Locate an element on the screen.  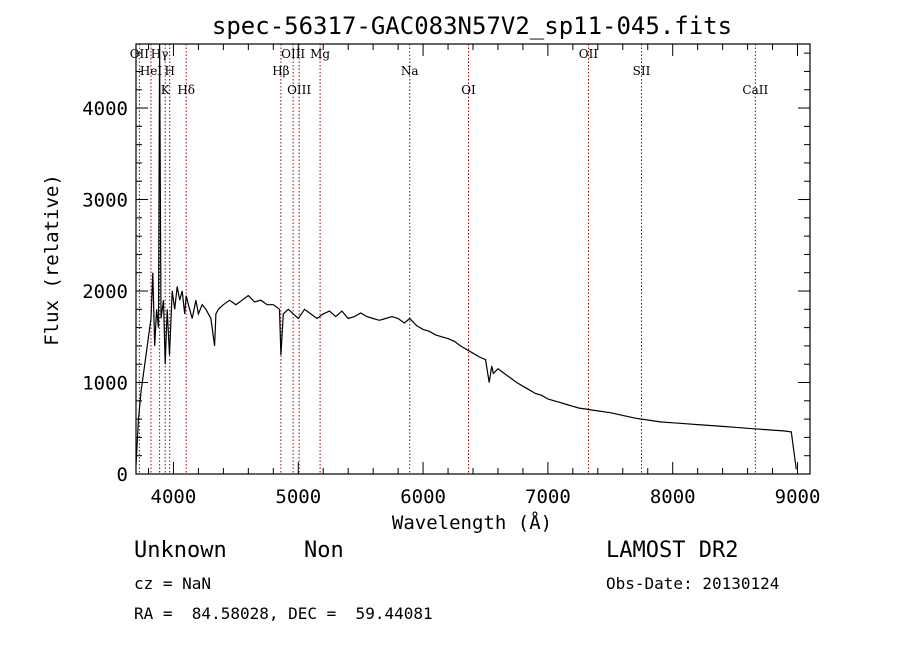
y-axis-label: Flux (relative) is located at coordinates (52, 260).